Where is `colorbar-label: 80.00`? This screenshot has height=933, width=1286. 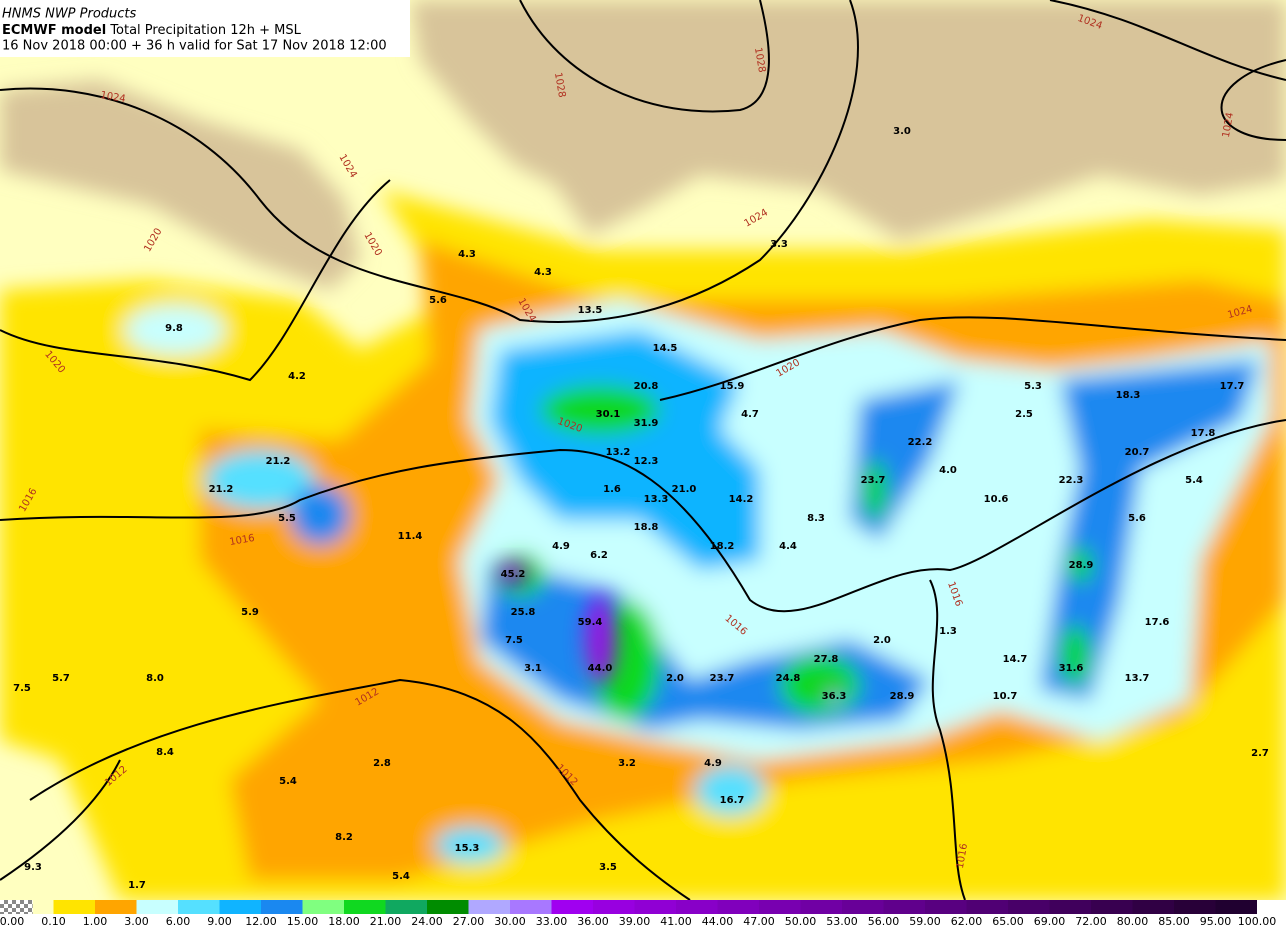 colorbar-label: 80.00 is located at coordinates (1133, 921).